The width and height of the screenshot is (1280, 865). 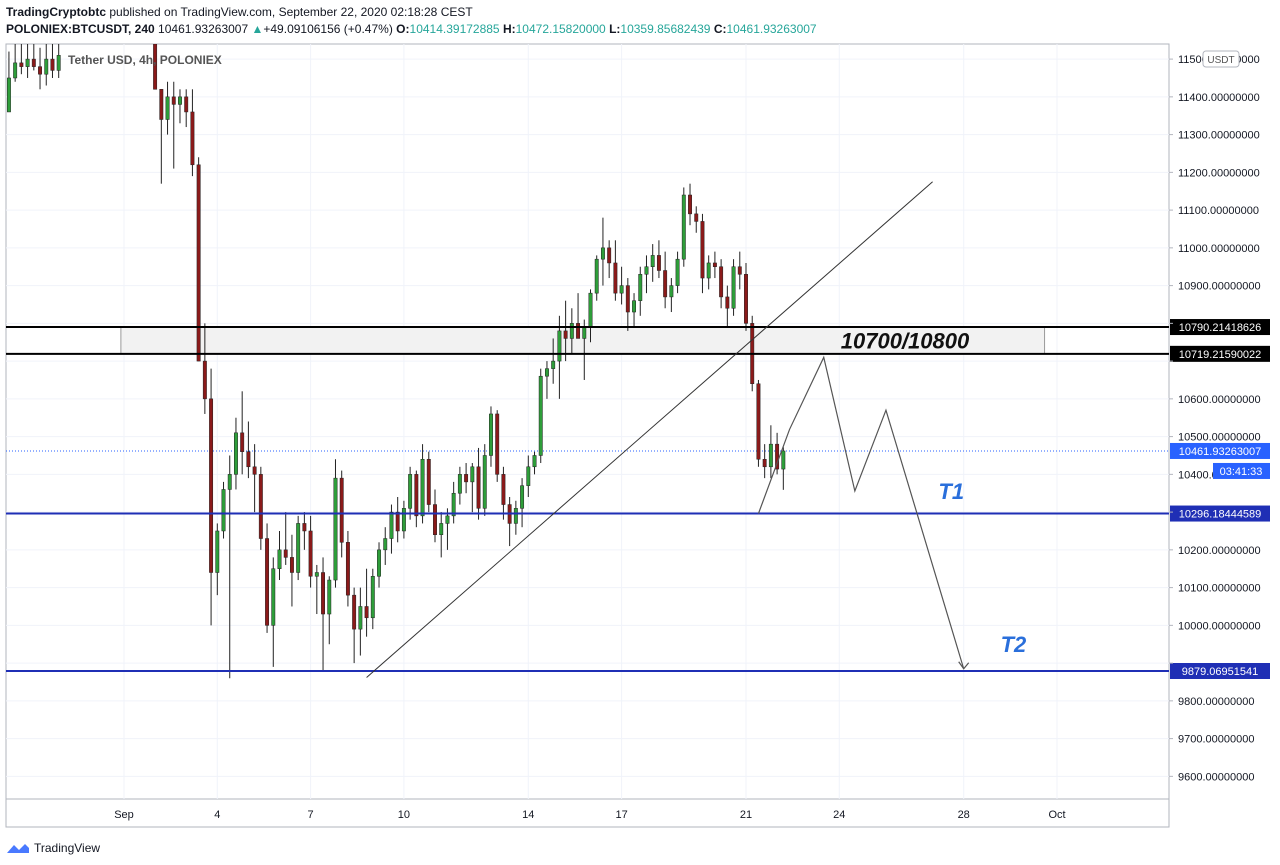 What do you see at coordinates (80, 29) in the screenshot?
I see `symbol-name: POLONIEX:BTCUSDT, 240` at bounding box center [80, 29].